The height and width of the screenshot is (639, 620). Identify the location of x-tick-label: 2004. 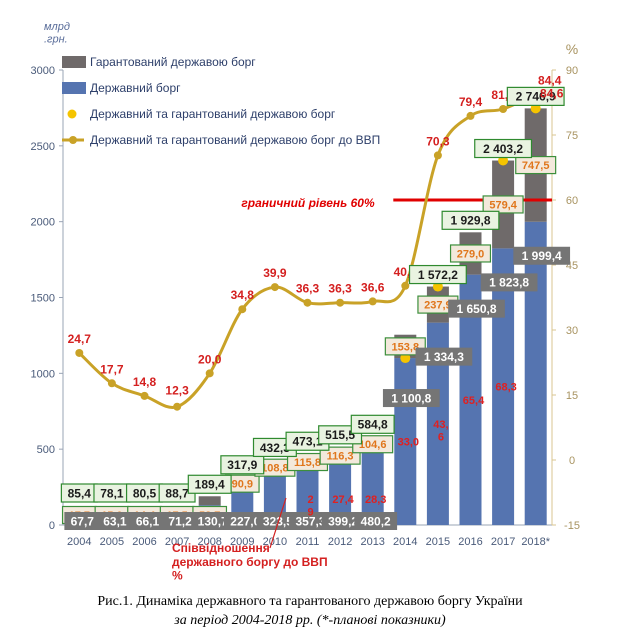
(79, 542).